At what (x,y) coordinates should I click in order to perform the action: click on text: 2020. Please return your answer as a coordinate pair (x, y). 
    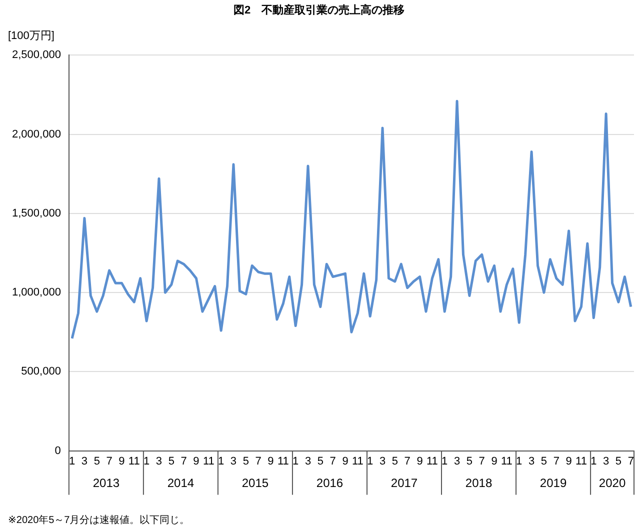
    Looking at the image, I should click on (612, 483).